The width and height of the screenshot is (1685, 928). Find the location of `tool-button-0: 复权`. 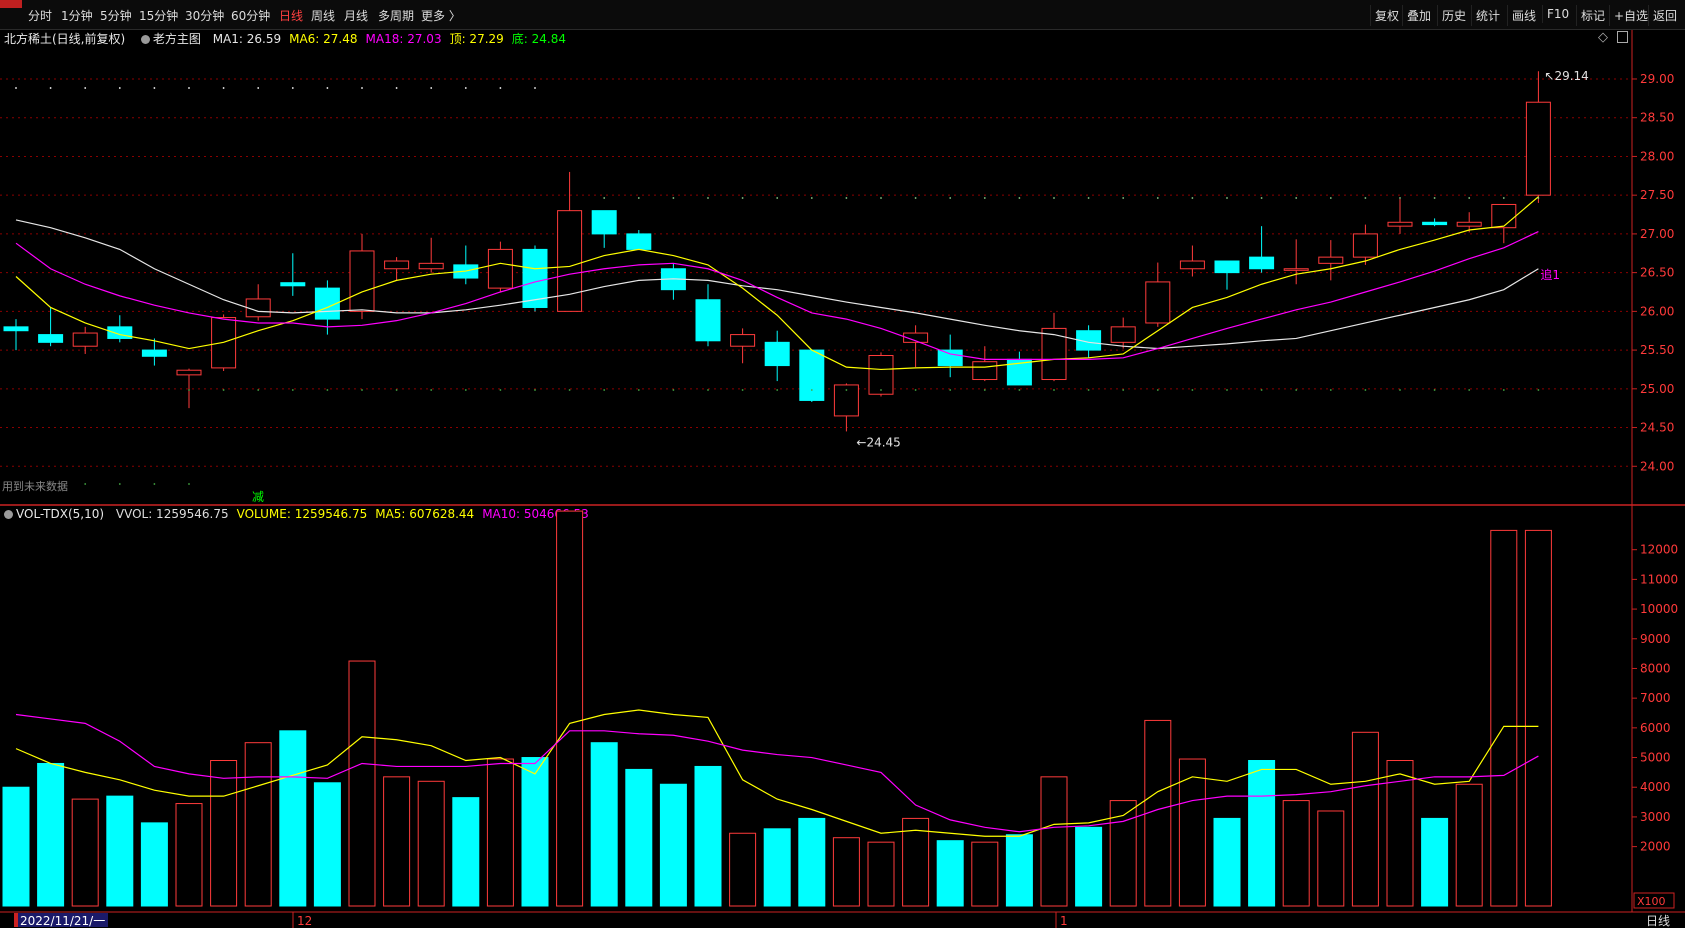

tool-button-0: 复权 is located at coordinates (1386, 15).